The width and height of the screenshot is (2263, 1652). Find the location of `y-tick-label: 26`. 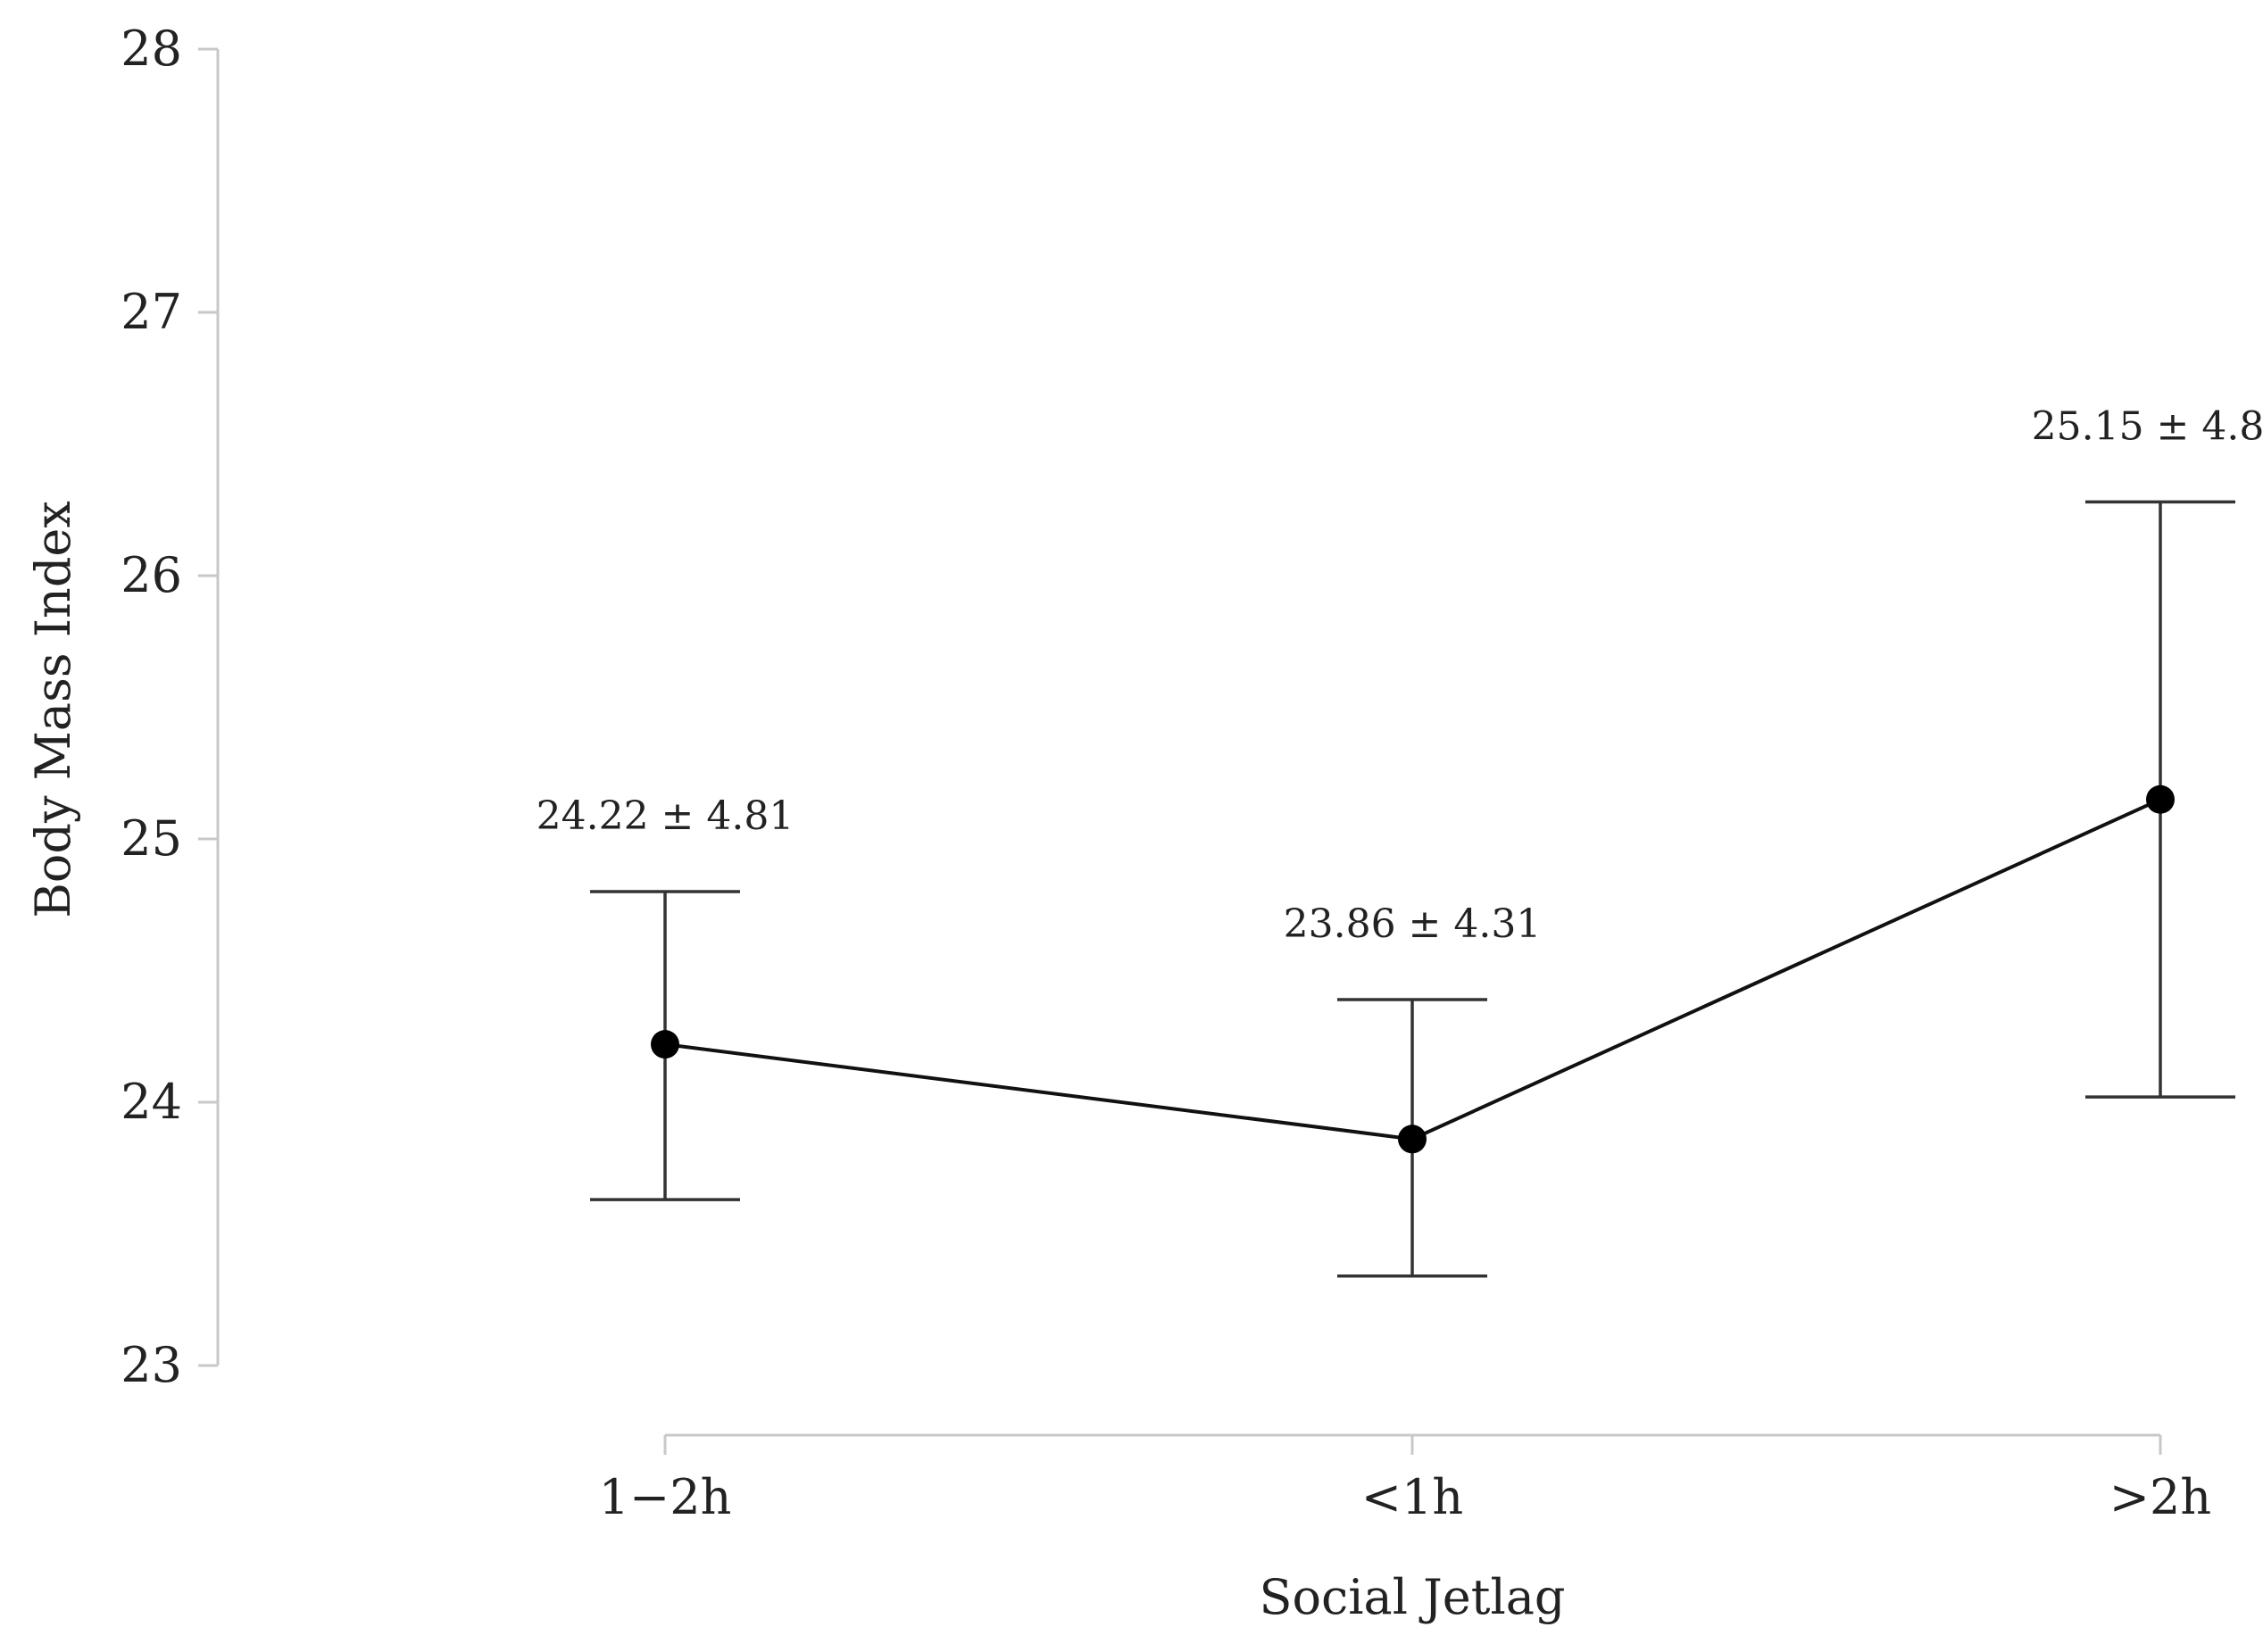

y-tick-label: 26 is located at coordinates (151, 575).